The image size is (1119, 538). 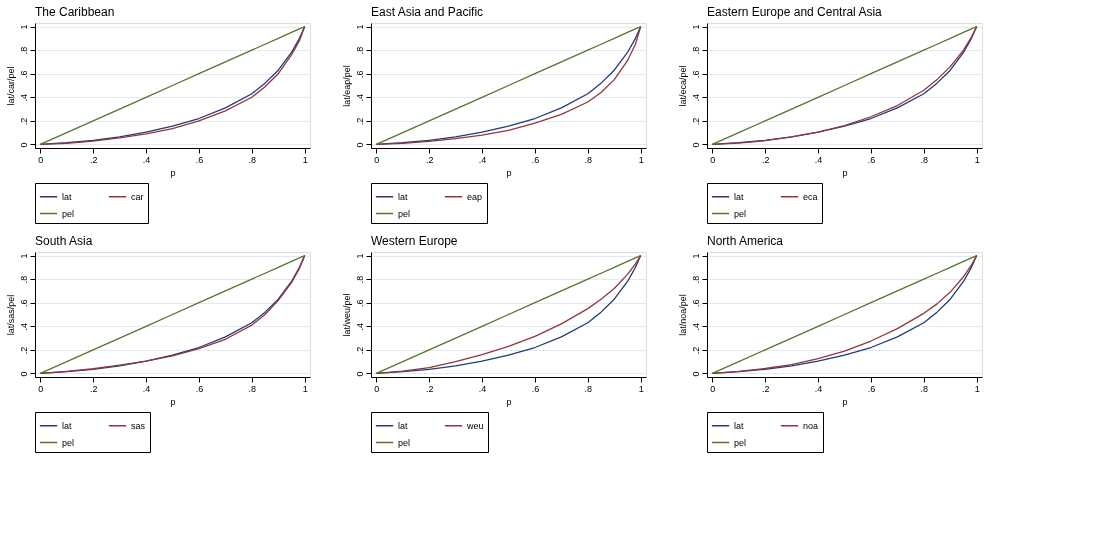 What do you see at coordinates (682, 315) in the screenshot?
I see `y-axis-title: lat/noa/pel` at bounding box center [682, 315].